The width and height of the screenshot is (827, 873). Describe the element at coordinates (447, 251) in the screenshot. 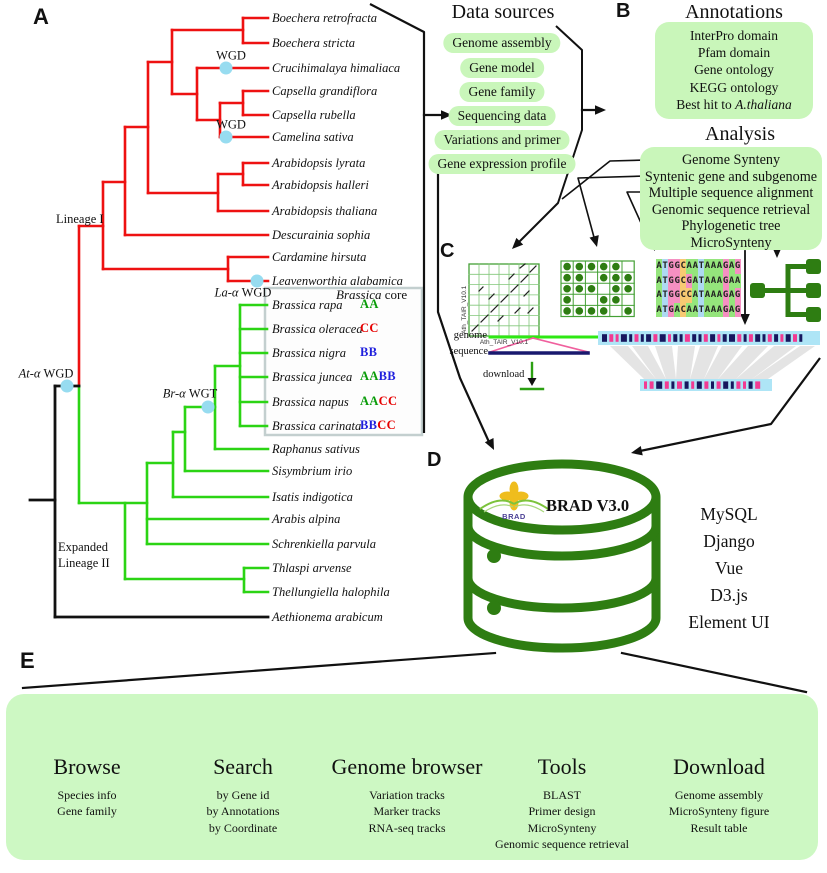

I see `panel-label-c: C` at that location.